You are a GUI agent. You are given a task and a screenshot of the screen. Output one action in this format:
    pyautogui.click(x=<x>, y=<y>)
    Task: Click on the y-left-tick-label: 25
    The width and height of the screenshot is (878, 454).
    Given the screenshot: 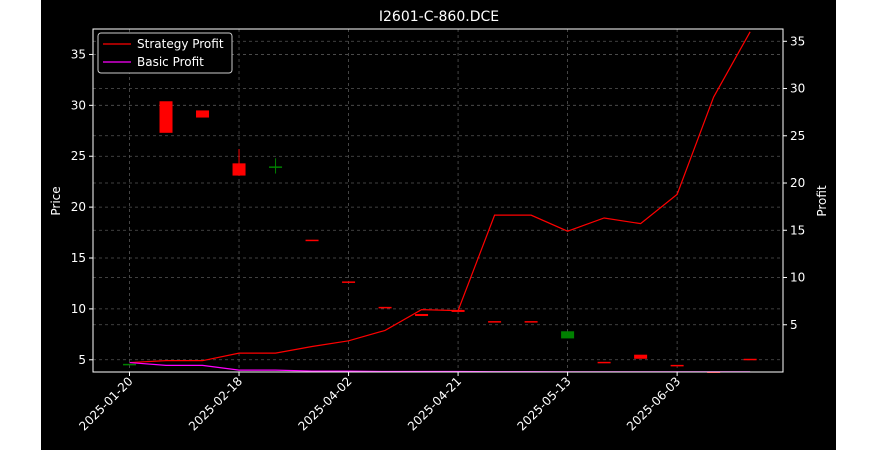 What is the action you would take?
    pyautogui.click(x=78, y=156)
    